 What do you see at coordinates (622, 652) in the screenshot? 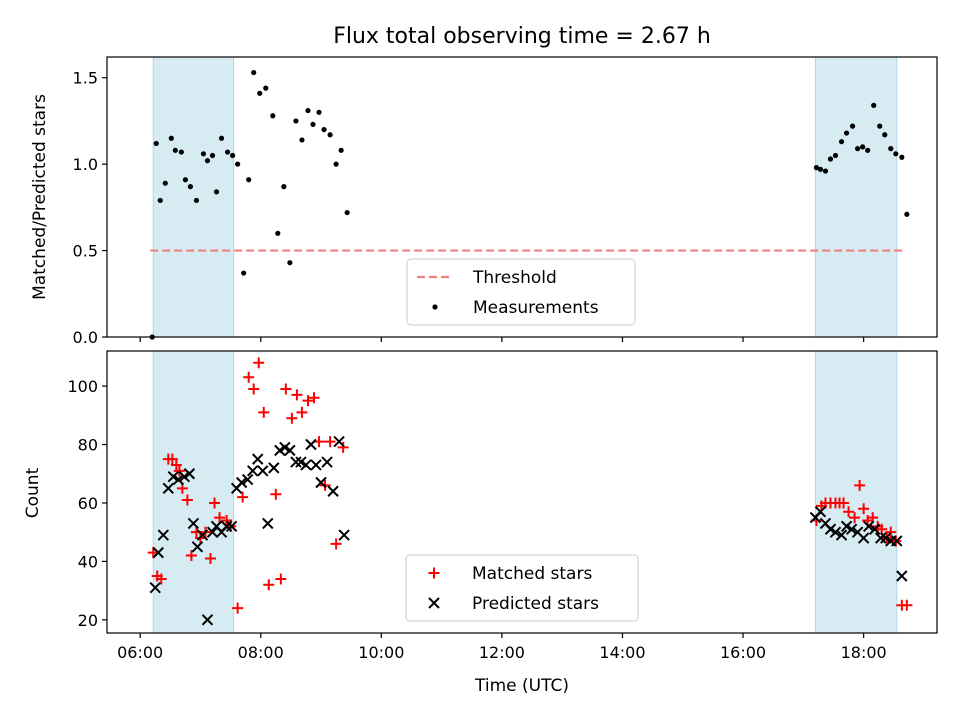
I see `x-tick-label: 14:00` at bounding box center [622, 652].